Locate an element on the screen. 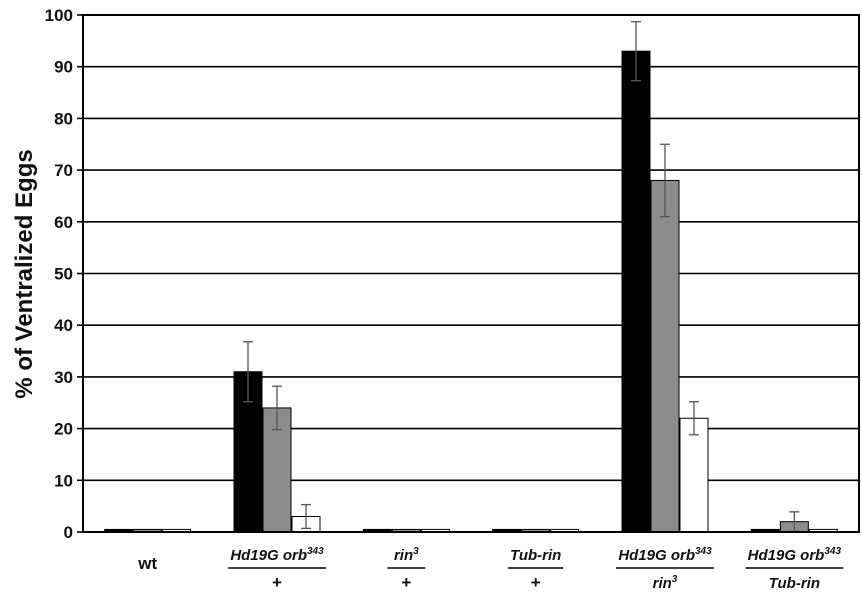  group-label-3: rin3 + is located at coordinates (406, 569).